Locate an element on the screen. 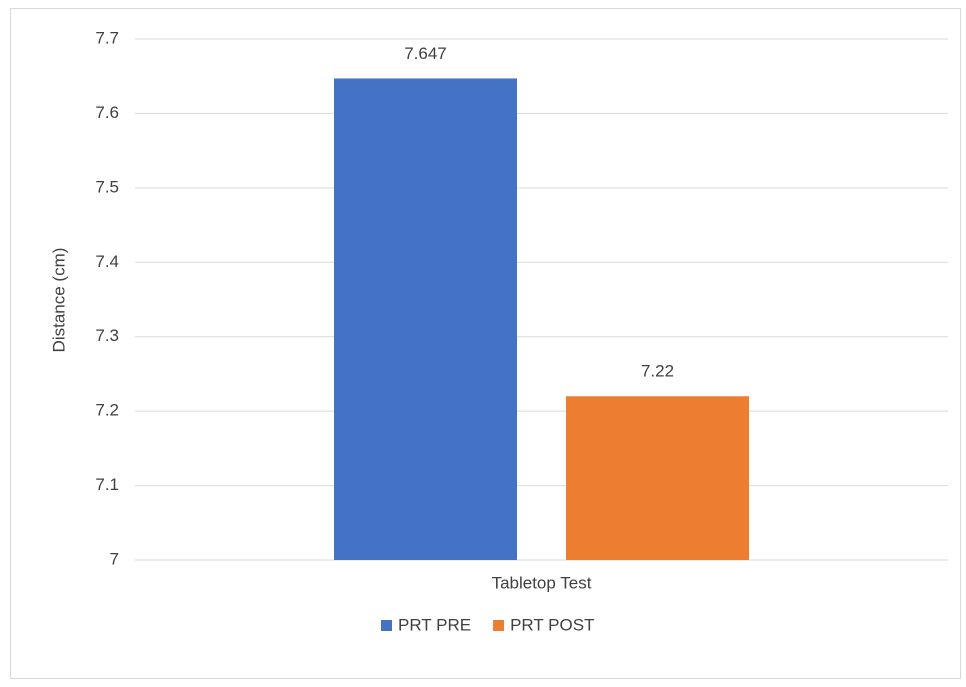  y-tick-label: 7.7 is located at coordinates (107, 37).